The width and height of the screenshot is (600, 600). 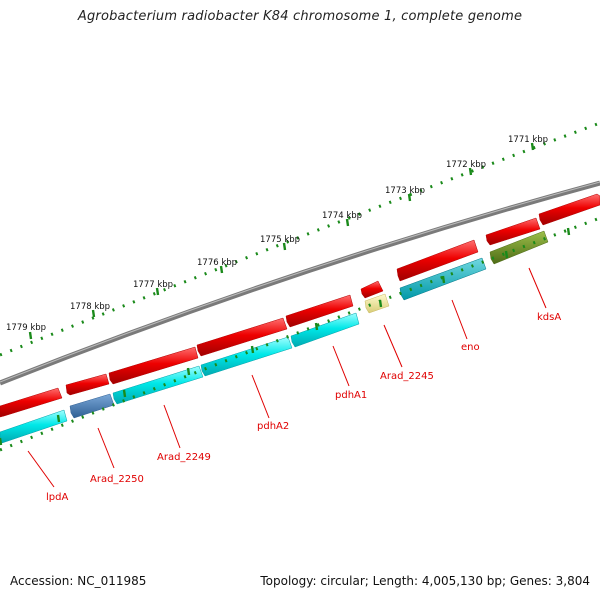 I want to click on ruler-label: 1776 kbp, so click(x=217, y=263).